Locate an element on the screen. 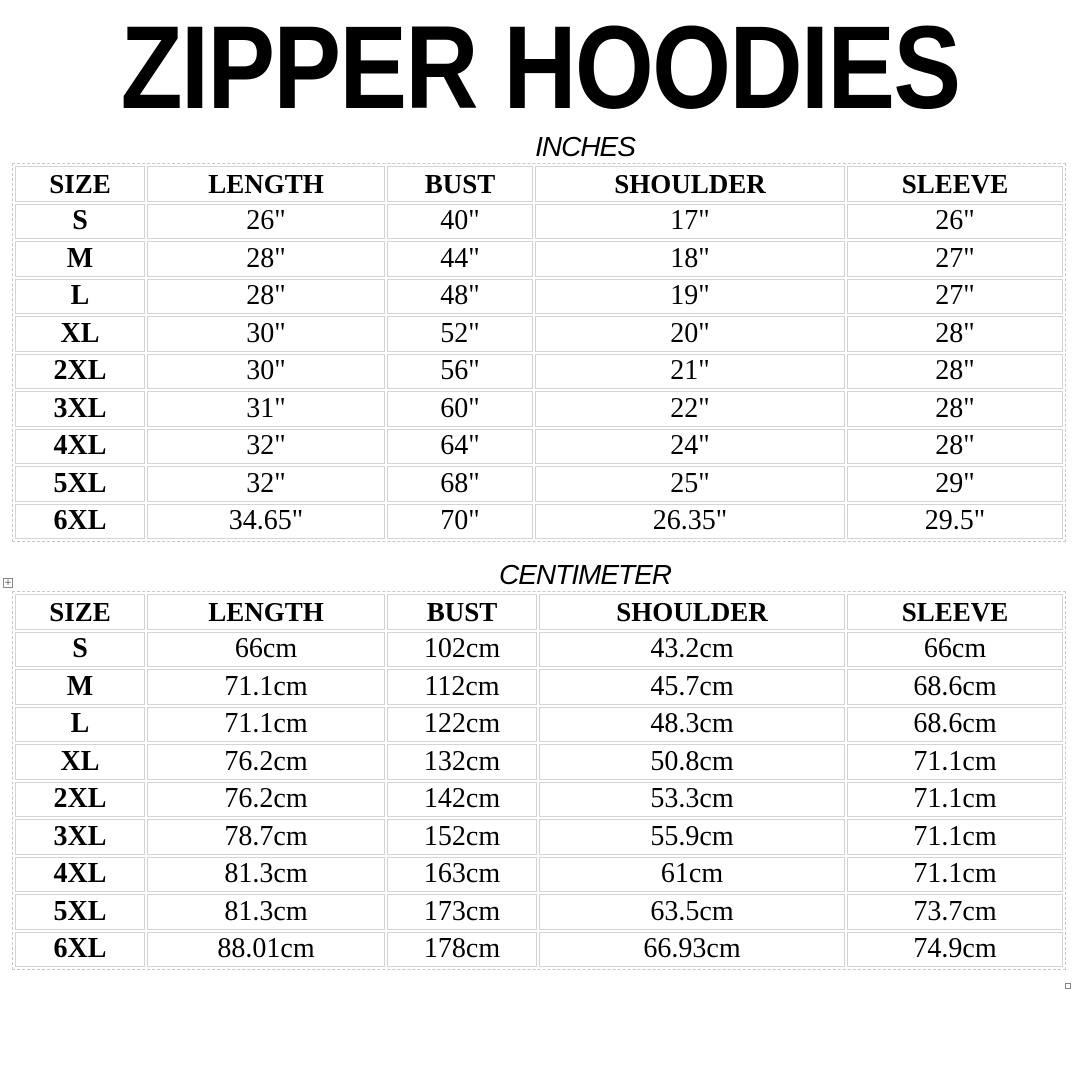 Image resolution: width=1080 pixels, height=1080 pixels. value-cell: 74.9cm is located at coordinates (955, 949).